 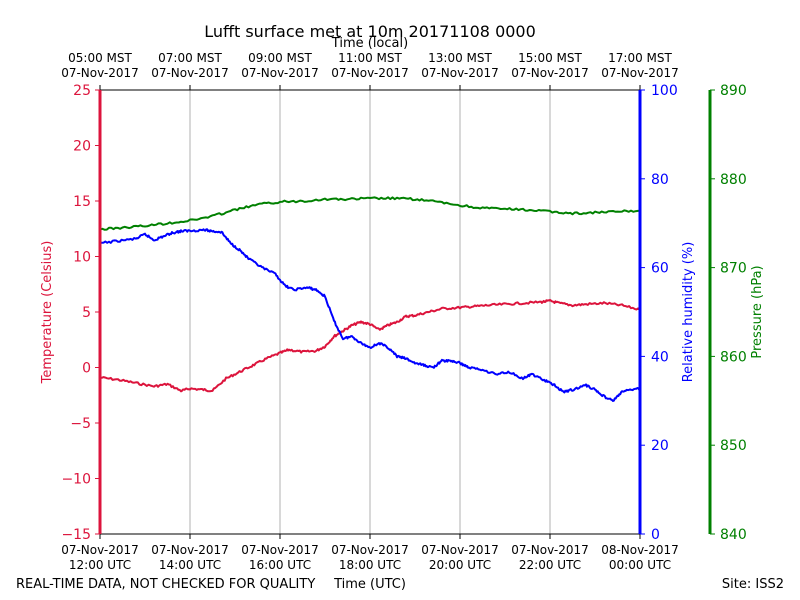 What do you see at coordinates (190, 565) in the screenshot?
I see `x-tick-utc-time: 14:00 UTC` at bounding box center [190, 565].